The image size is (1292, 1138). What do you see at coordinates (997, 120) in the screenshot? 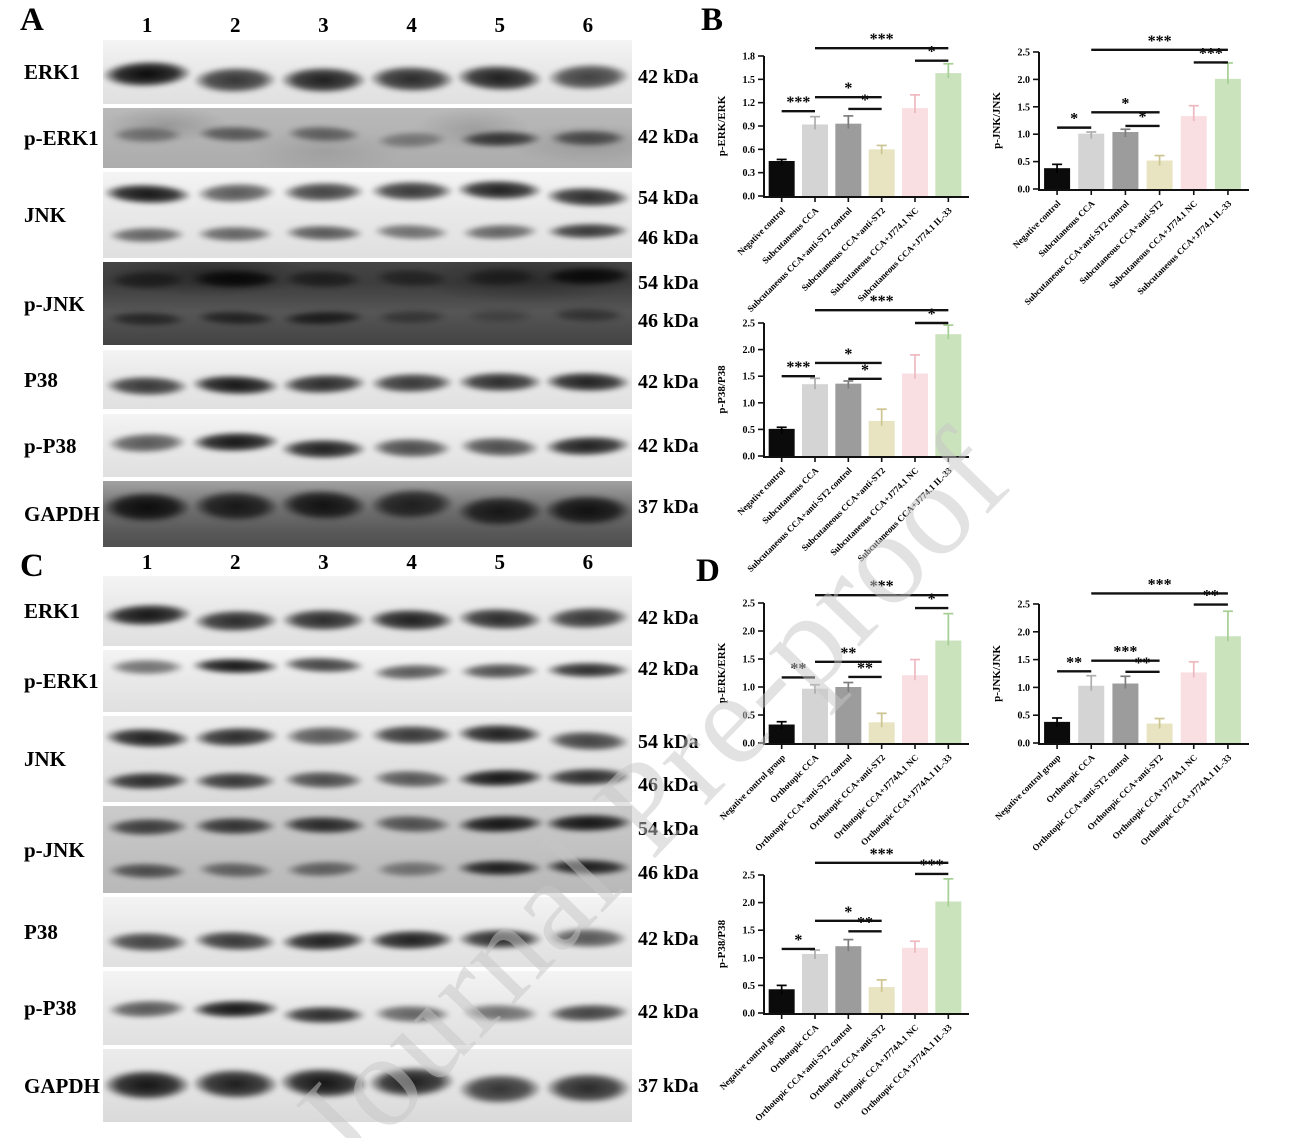
I see `y-axis-title: p-JNK/JNK` at bounding box center [997, 120].